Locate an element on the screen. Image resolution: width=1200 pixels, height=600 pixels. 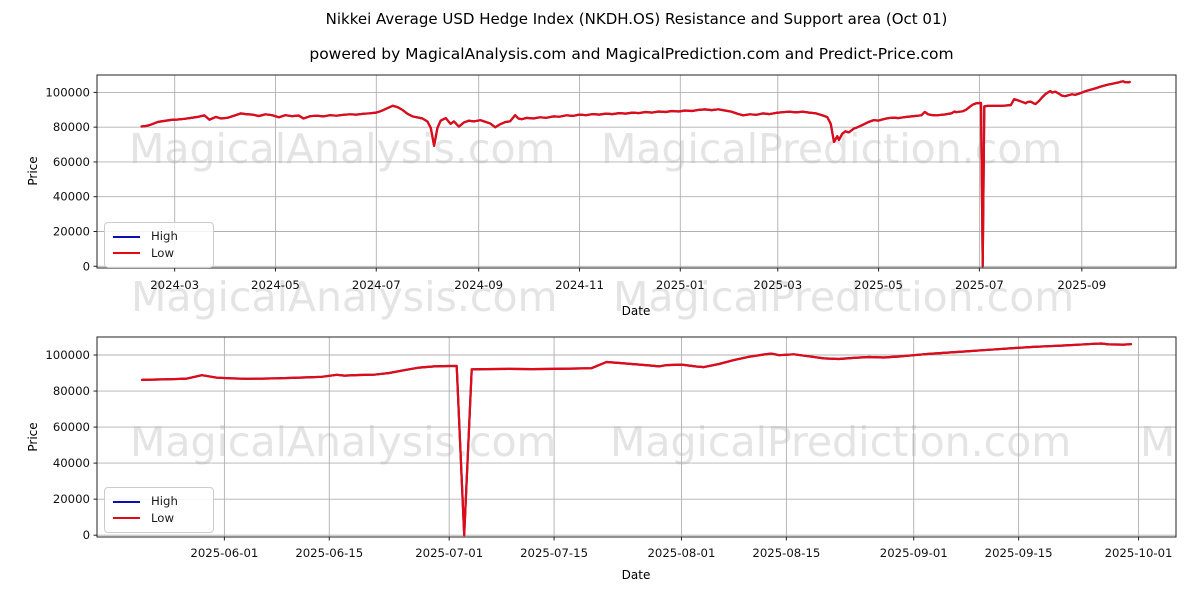
bottom-chart-xlabel: Date is located at coordinates (636, 575).